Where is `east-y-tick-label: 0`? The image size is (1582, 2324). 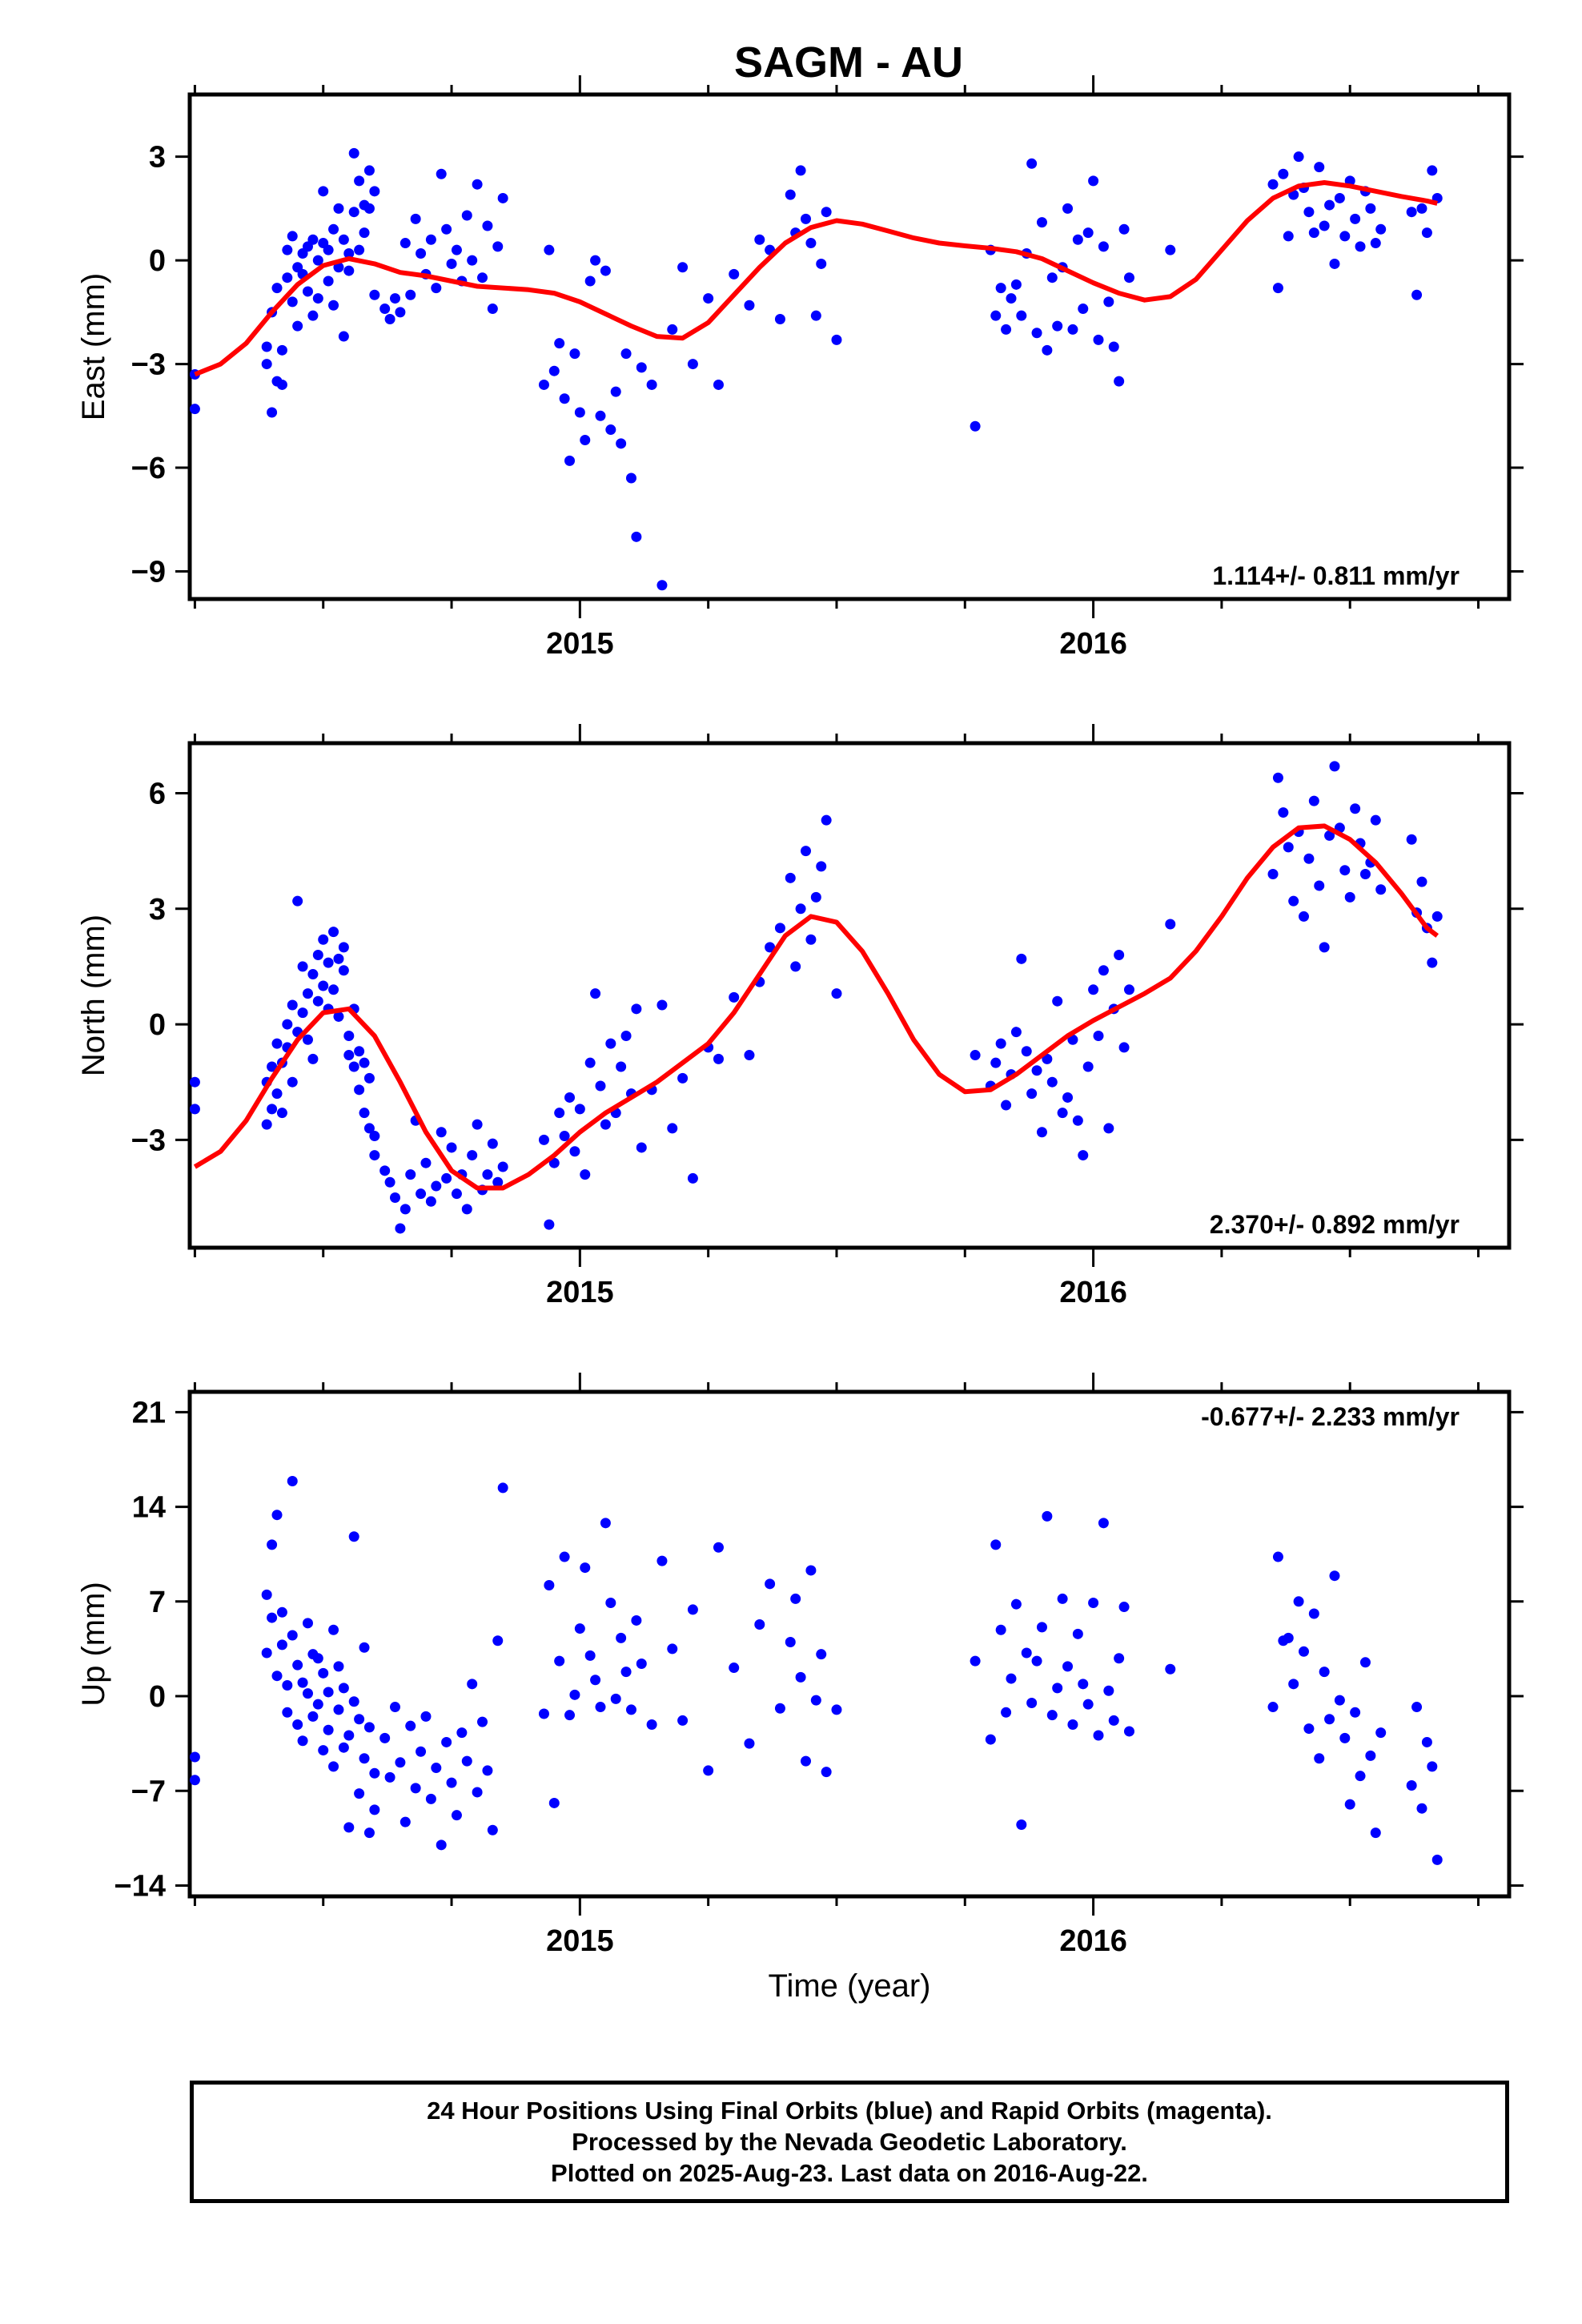
east-y-tick-label: 0 is located at coordinates (157, 261).